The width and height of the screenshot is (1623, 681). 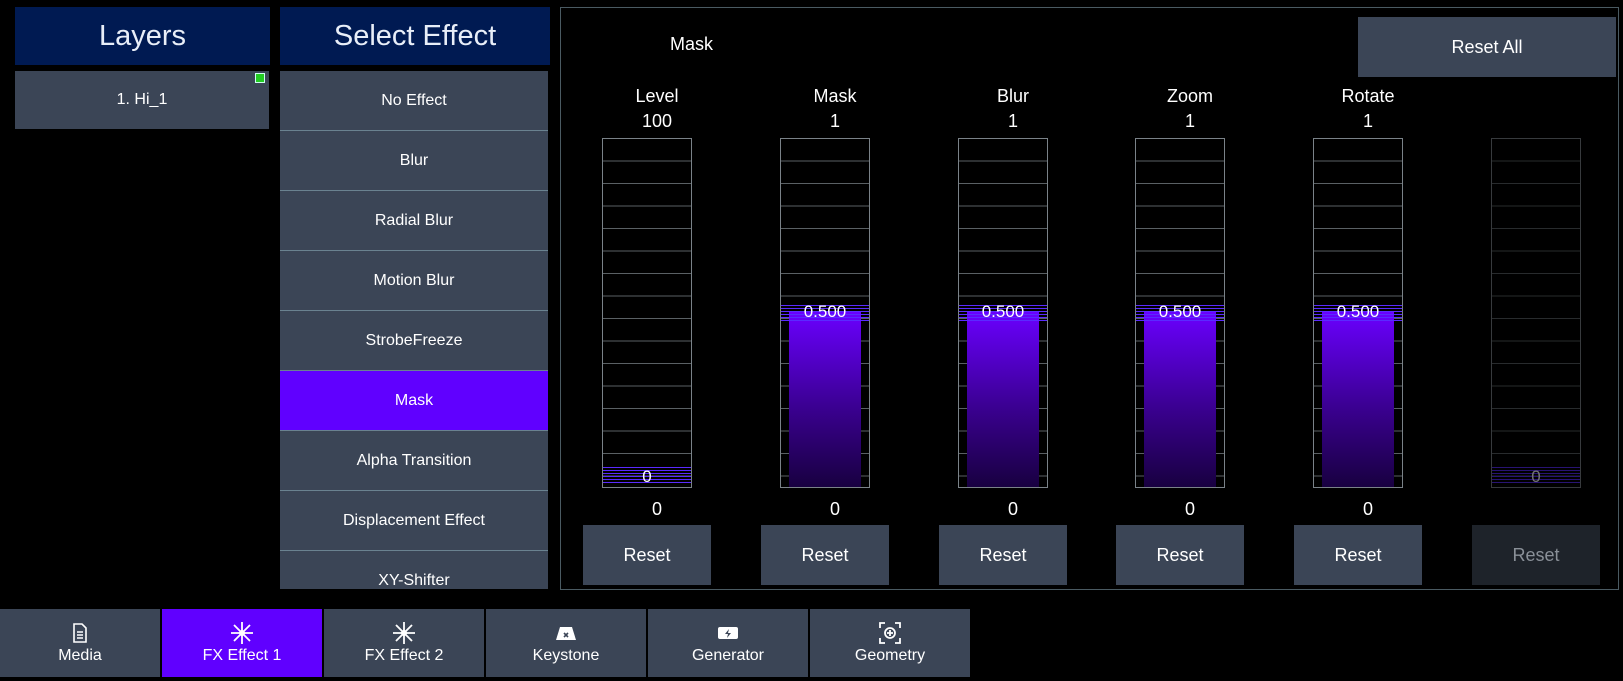 I want to click on keystone-icon, so click(x=566, y=633).